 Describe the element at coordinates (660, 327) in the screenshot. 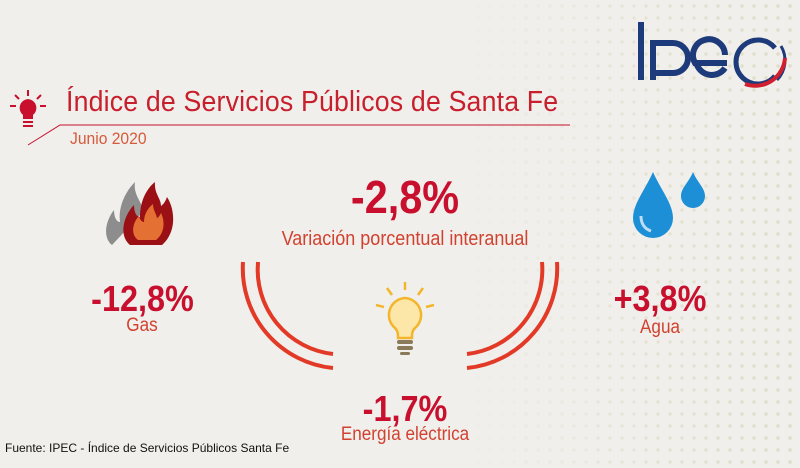

I see `agua-label: Agua` at that location.